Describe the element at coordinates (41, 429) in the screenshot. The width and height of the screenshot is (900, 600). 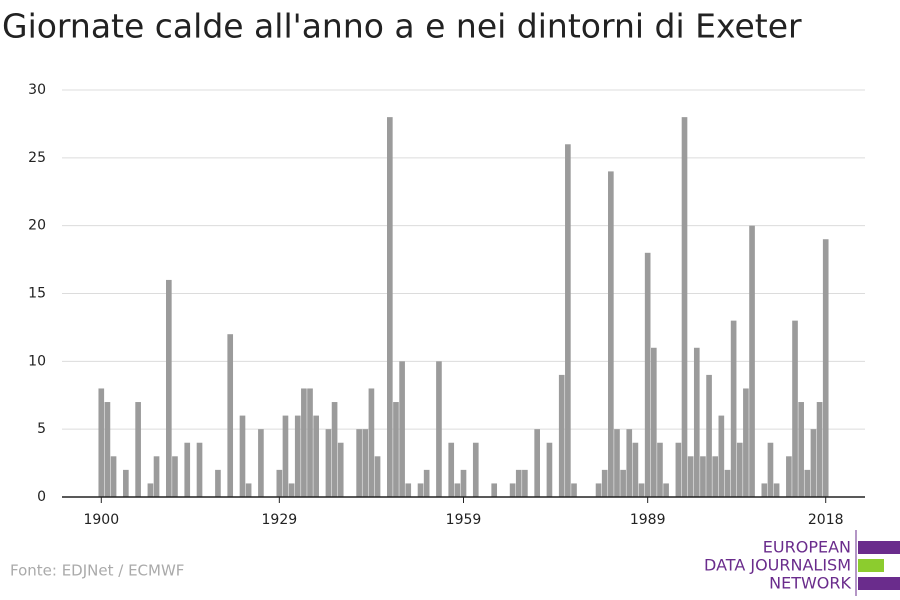
I see `y-tick-label: 5` at that location.